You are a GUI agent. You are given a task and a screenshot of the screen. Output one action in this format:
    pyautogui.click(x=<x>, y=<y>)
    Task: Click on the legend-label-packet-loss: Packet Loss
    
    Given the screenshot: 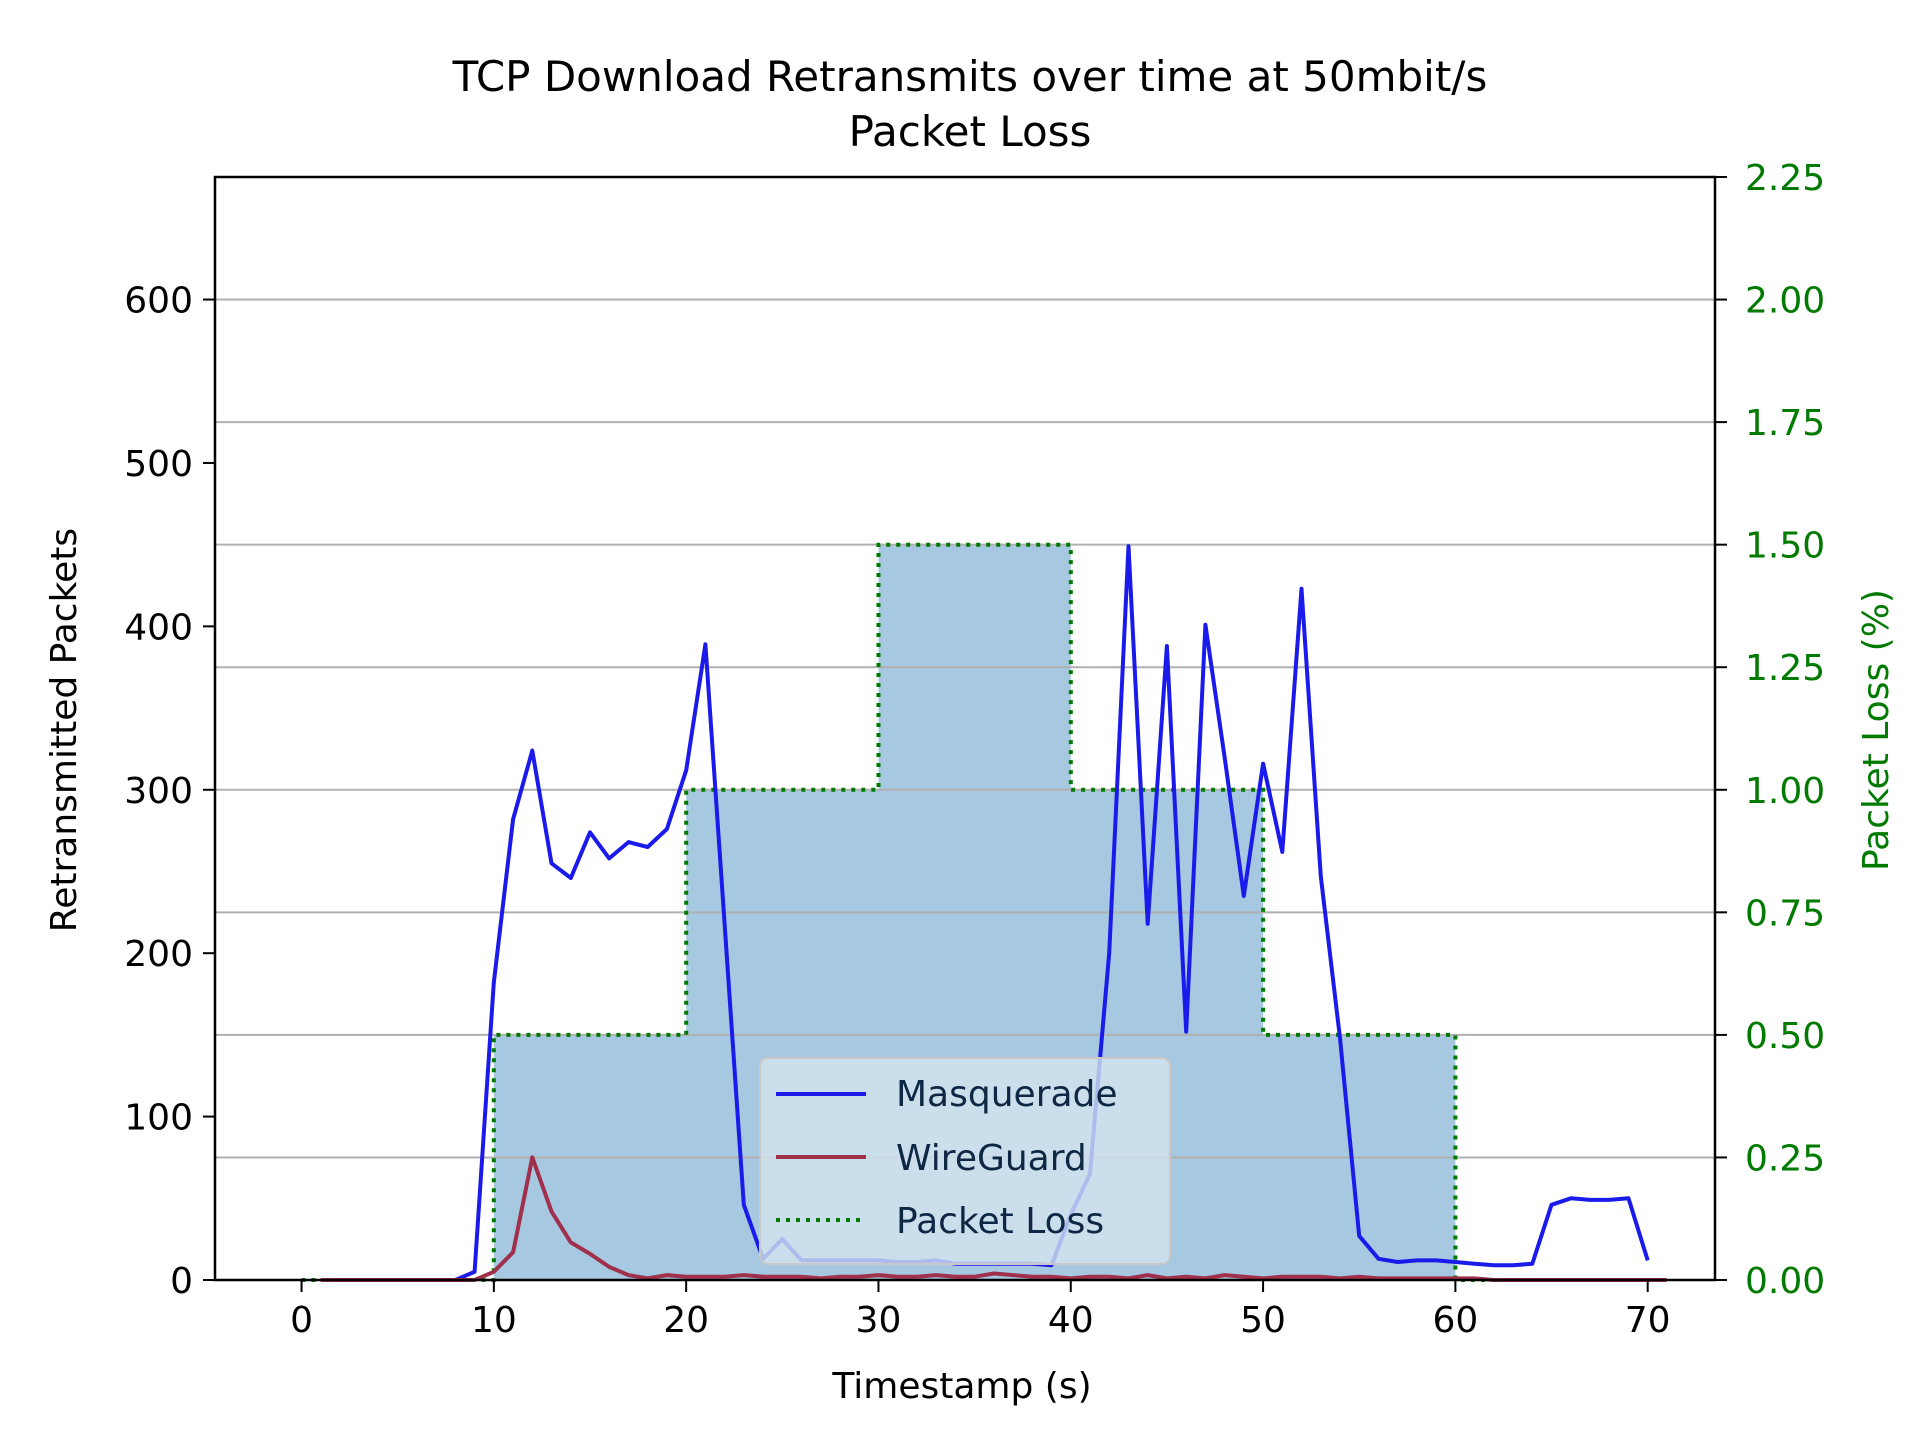 What is the action you would take?
    pyautogui.click(x=1000, y=1221)
    